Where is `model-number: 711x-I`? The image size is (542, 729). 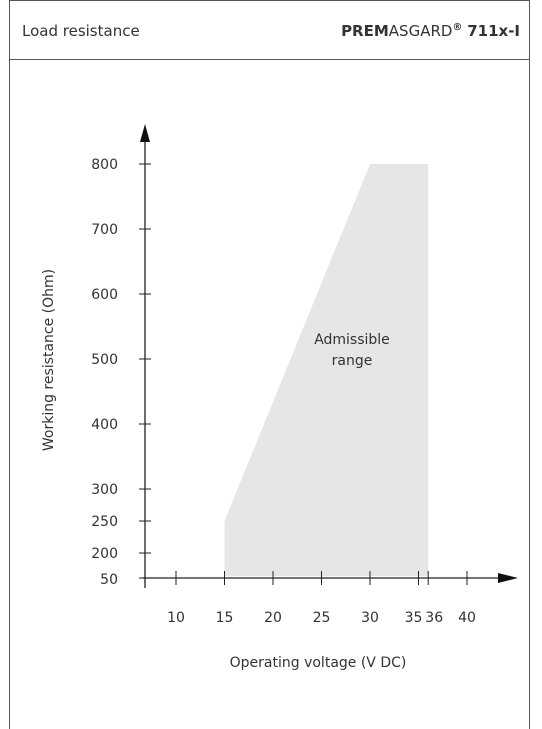 model-number: 711x-I is located at coordinates (493, 31).